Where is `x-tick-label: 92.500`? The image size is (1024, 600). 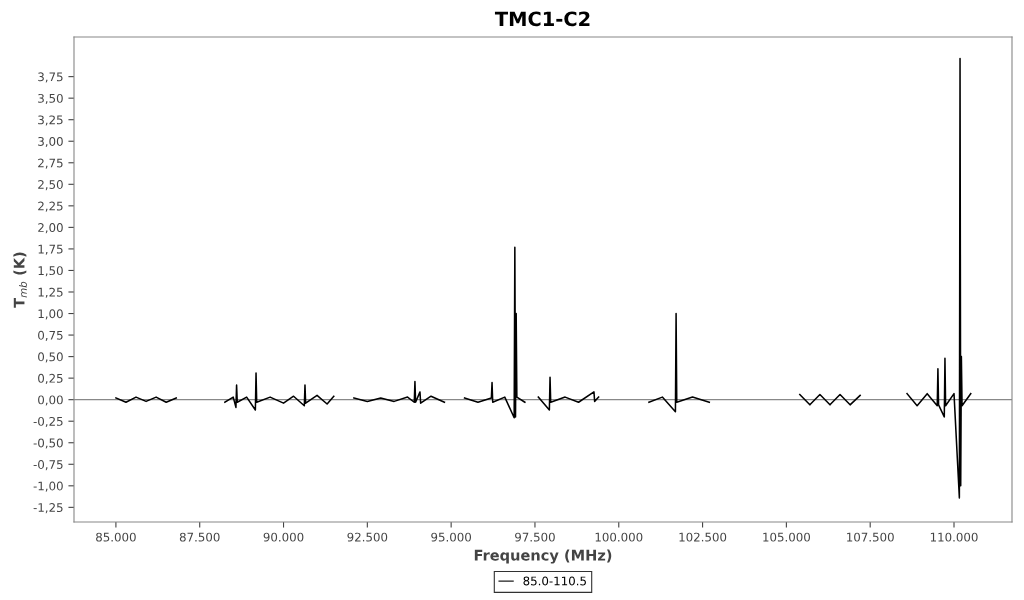 x-tick-label: 92.500 is located at coordinates (367, 537).